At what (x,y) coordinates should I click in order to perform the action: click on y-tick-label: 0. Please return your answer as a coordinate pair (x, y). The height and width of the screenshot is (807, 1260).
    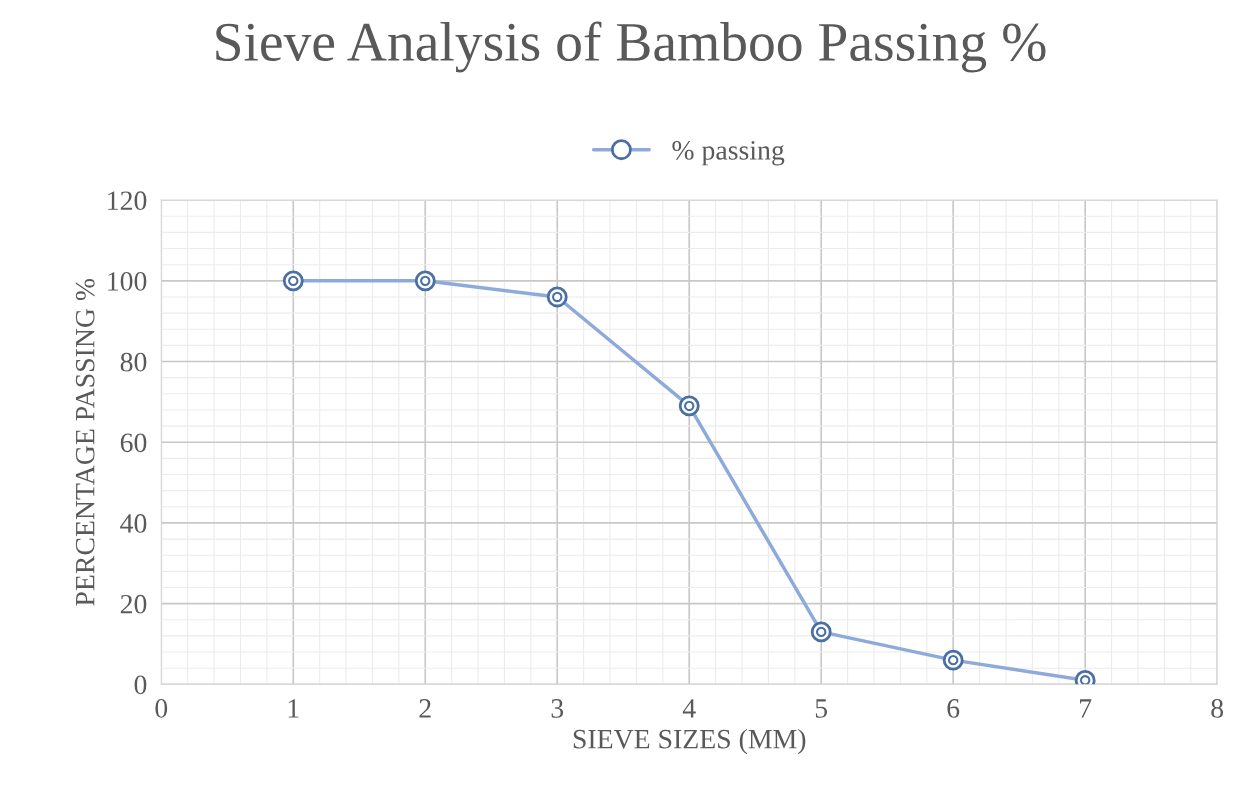
    Looking at the image, I should click on (140, 685).